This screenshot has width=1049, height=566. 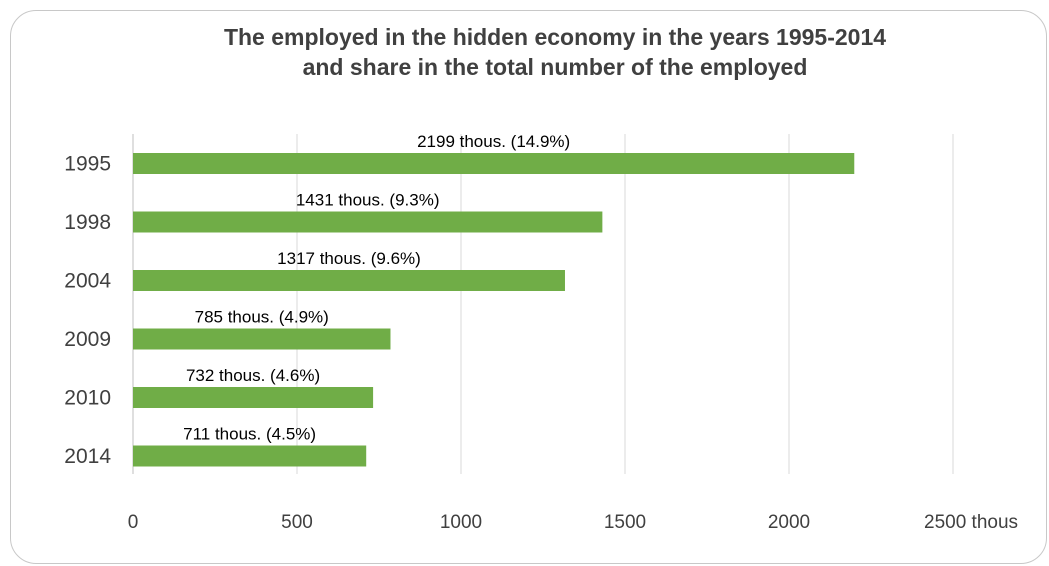 I want to click on category-label: 1998, so click(x=87, y=222).